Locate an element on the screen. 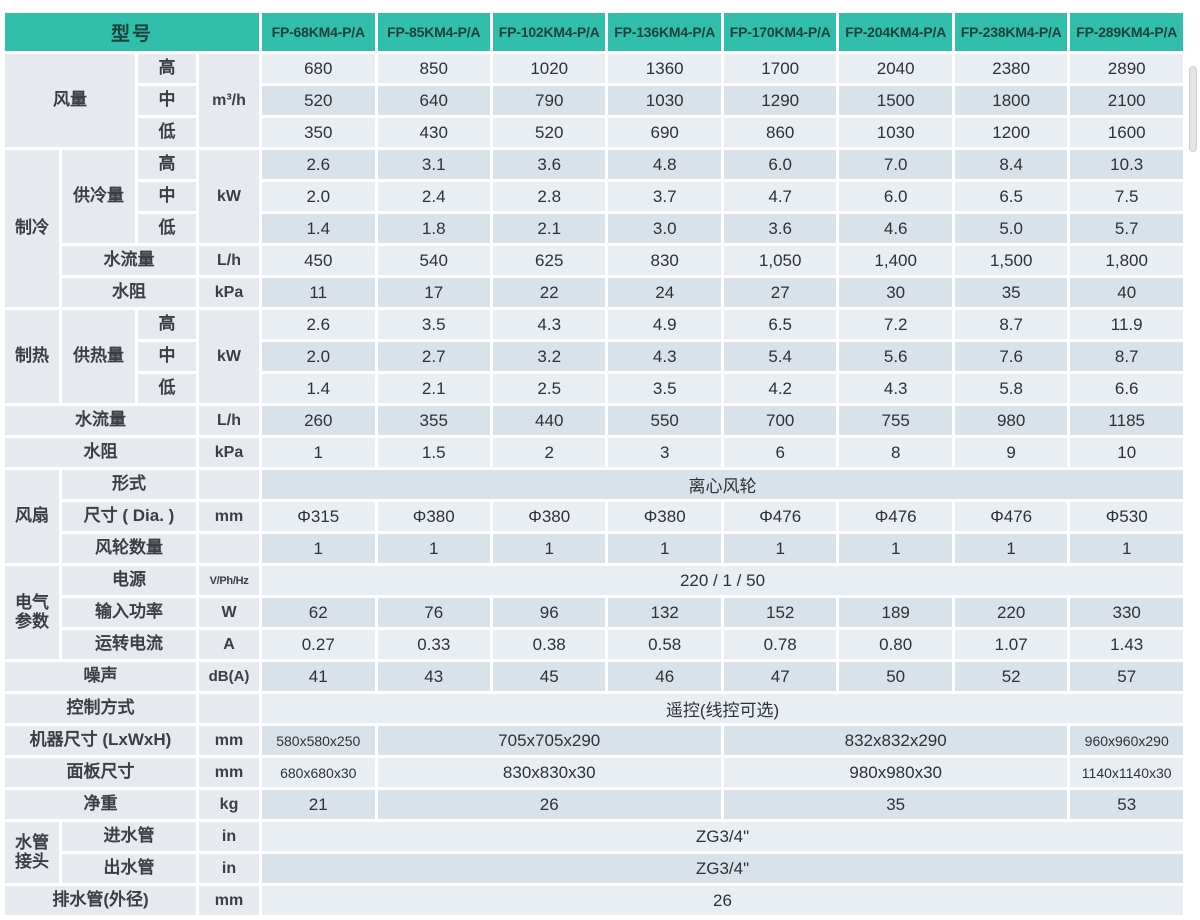 This screenshot has width=1200, height=920. value-cell: 1,500 is located at coordinates (1011, 260).